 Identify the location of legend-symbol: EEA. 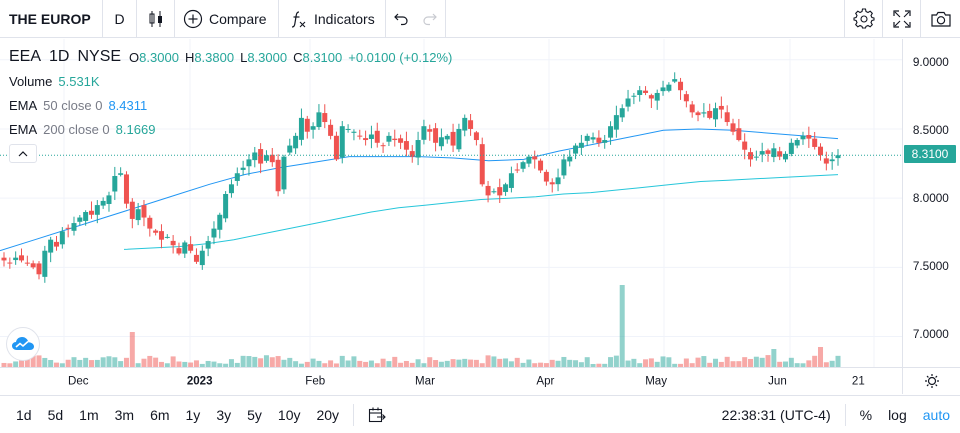
(25, 56).